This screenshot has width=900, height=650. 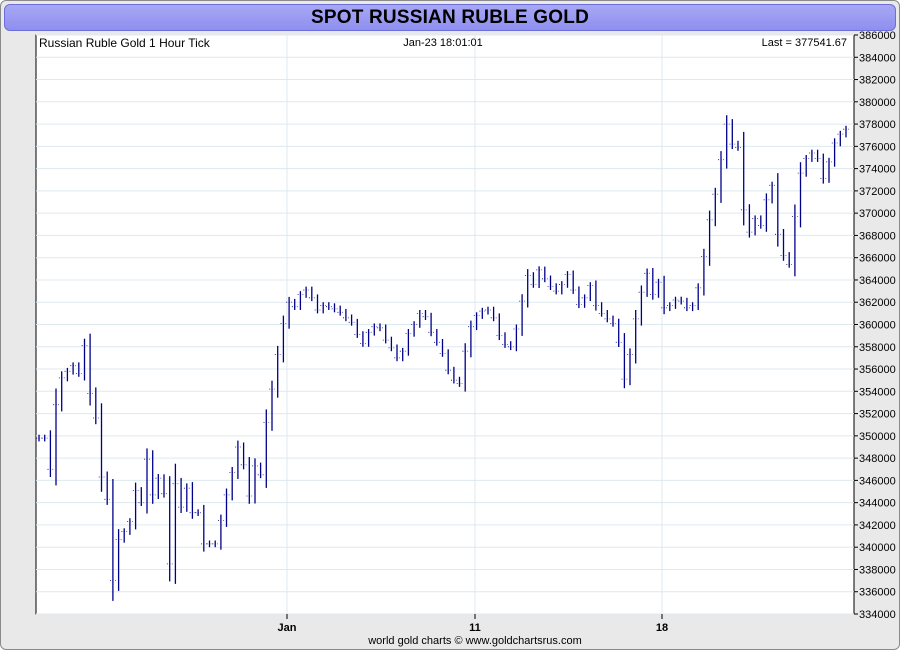 I want to click on x-axis: Jan 11 18, so click(x=473, y=624).